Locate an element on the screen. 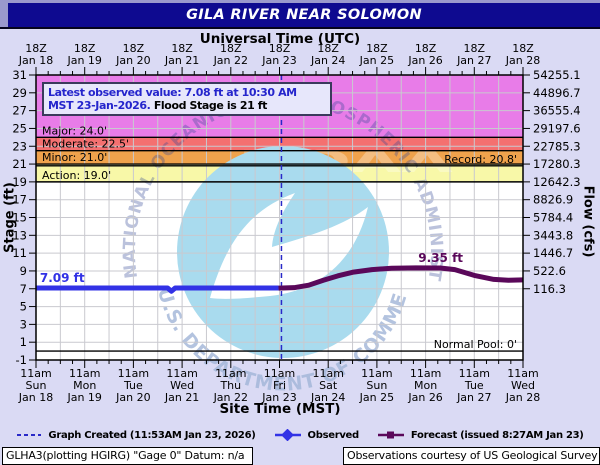 This screenshot has width=600, height=465. stage-tick-label: 3 is located at coordinates (23, 324).